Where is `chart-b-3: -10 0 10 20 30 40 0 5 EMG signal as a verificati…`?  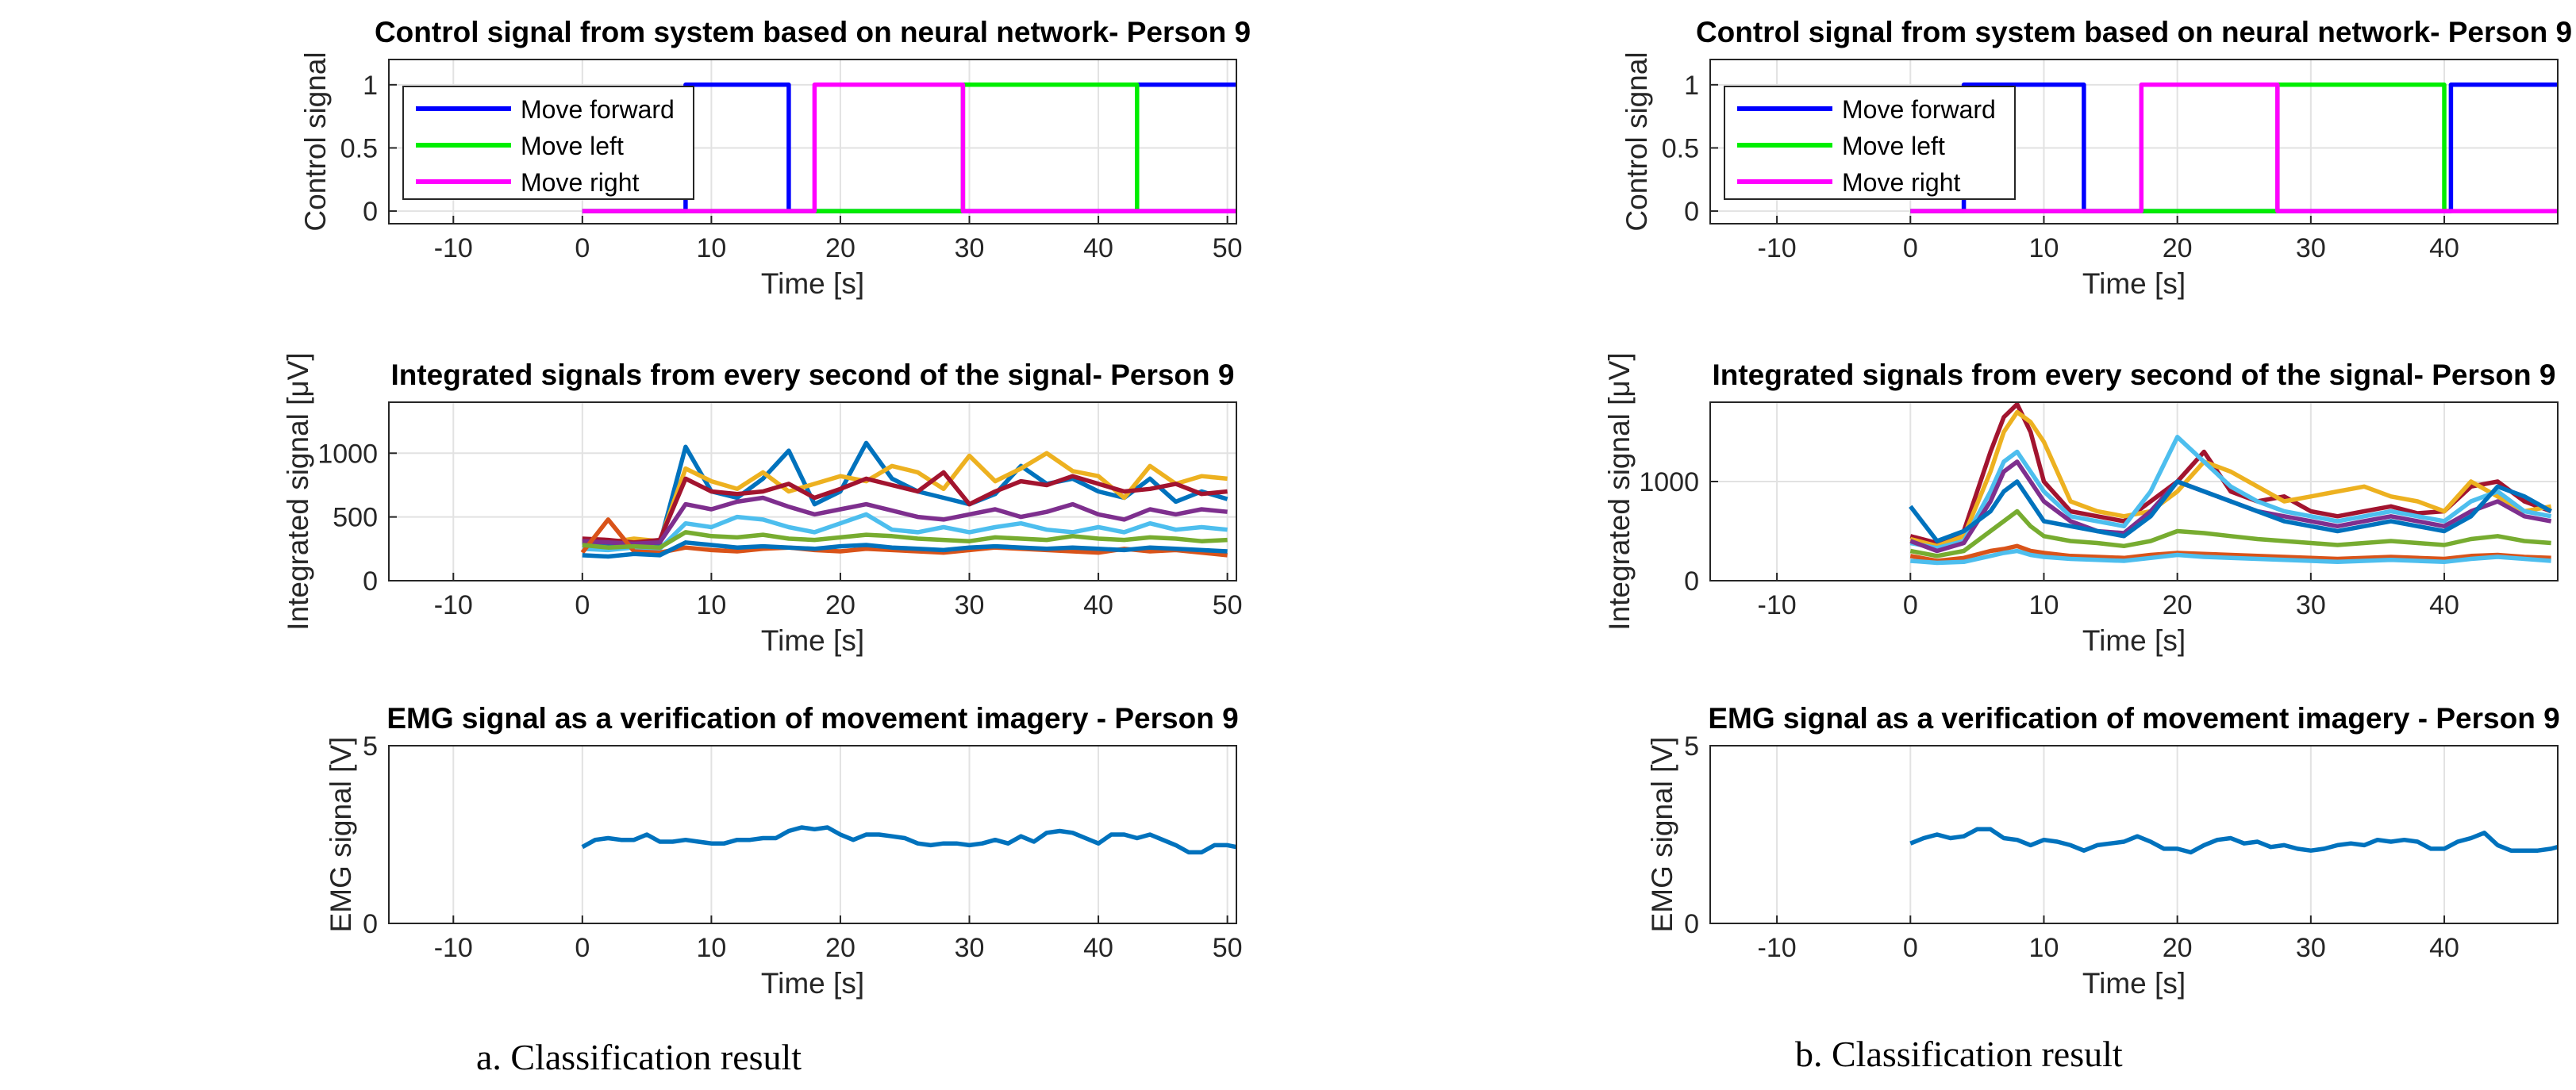
chart-b-3: -10 0 10 20 30 40 0 5 EMG signal as a verificati… is located at coordinates (2103, 851).